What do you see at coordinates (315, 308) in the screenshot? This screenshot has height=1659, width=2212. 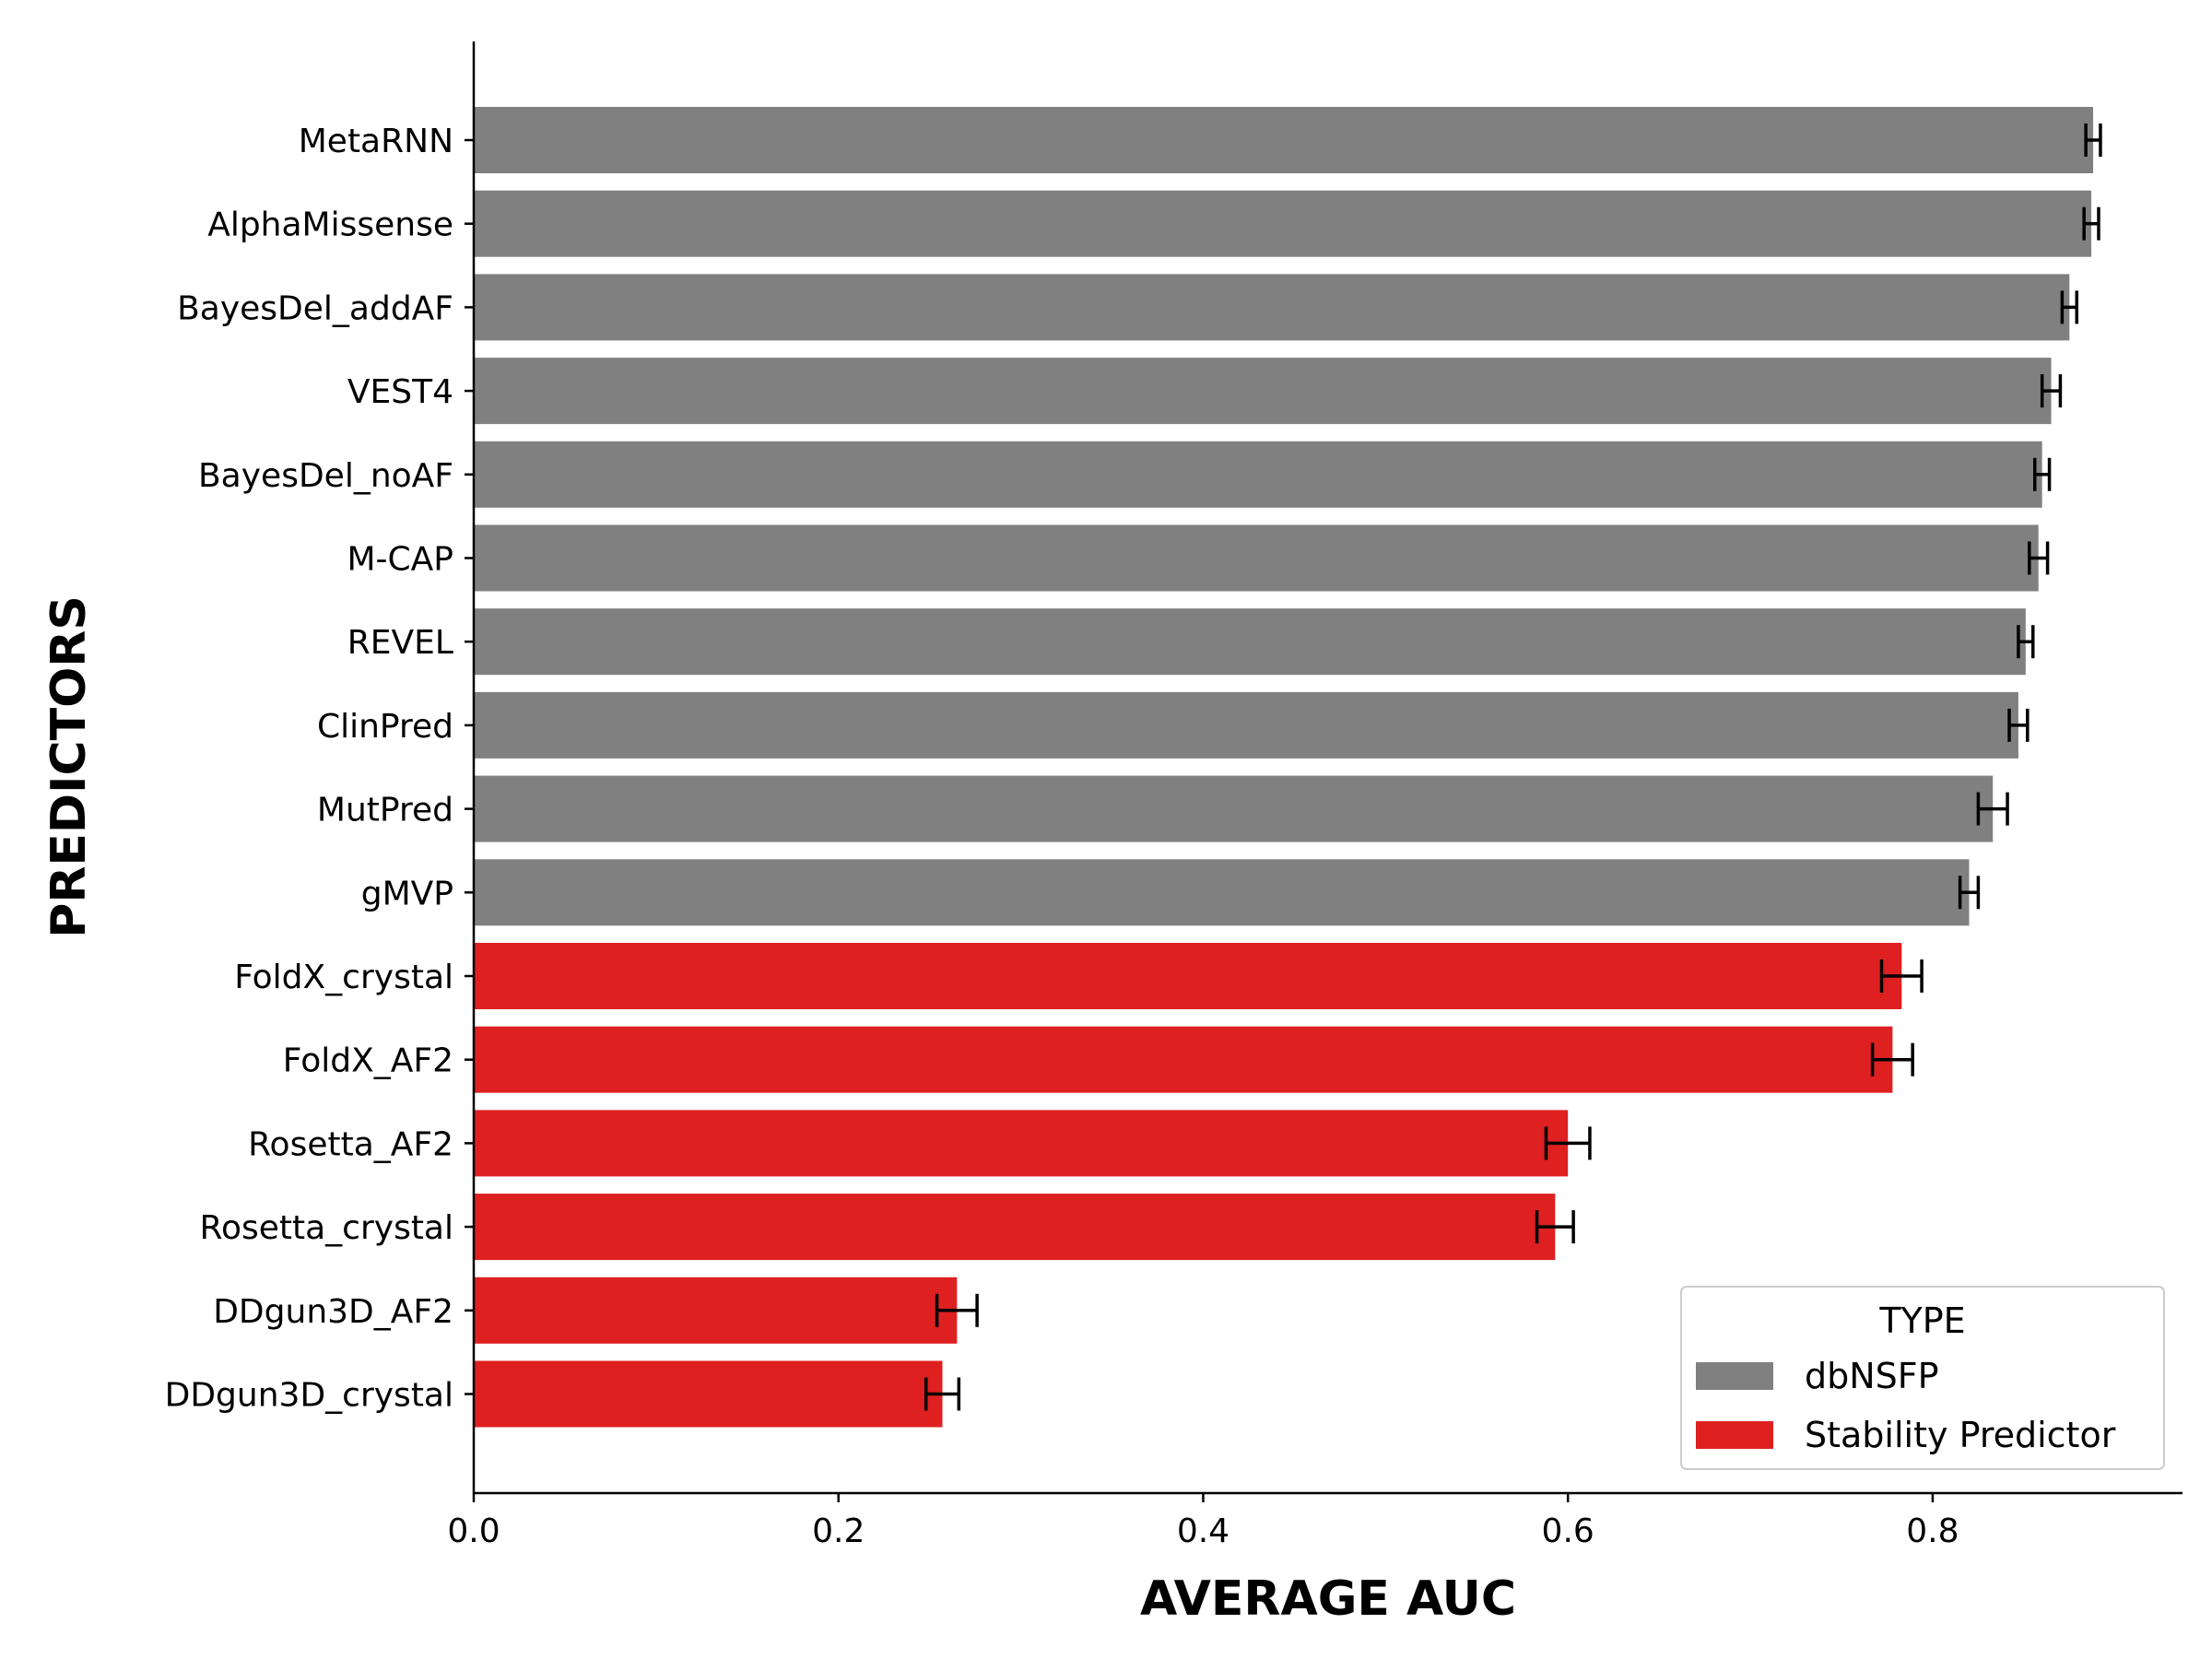 I see `y-tick-label-bayesdel-addaf: BayesDel_addAF` at bounding box center [315, 308].